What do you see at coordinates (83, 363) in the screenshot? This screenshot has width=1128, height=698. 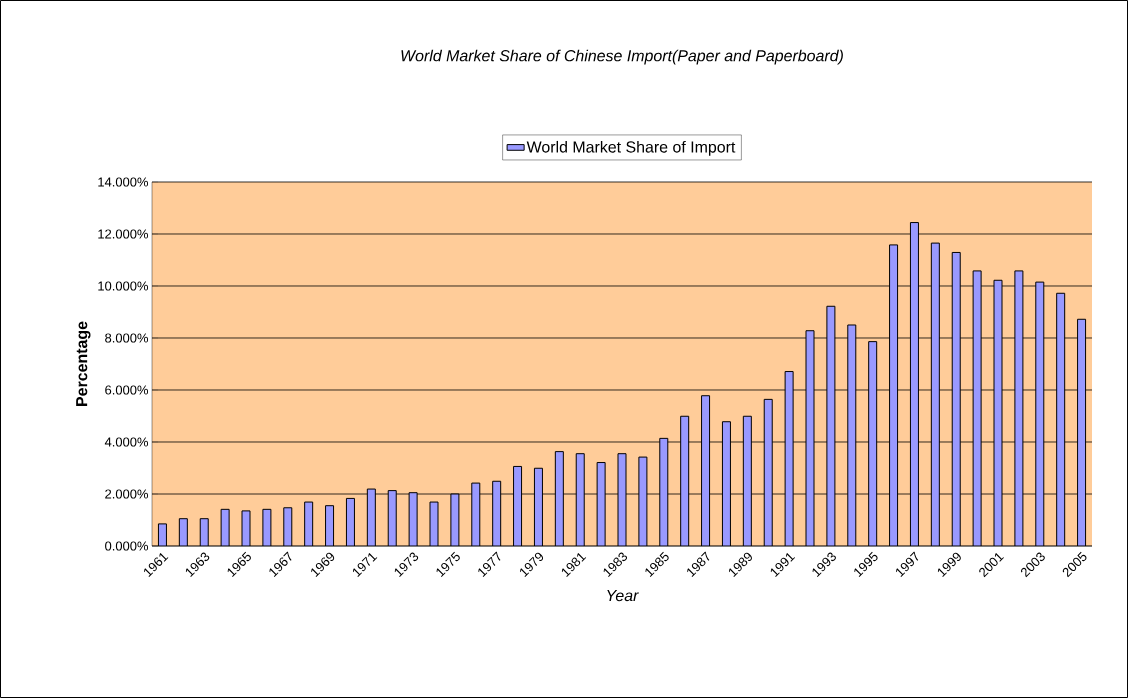 I see `y-axis-title: Percentage` at bounding box center [83, 363].